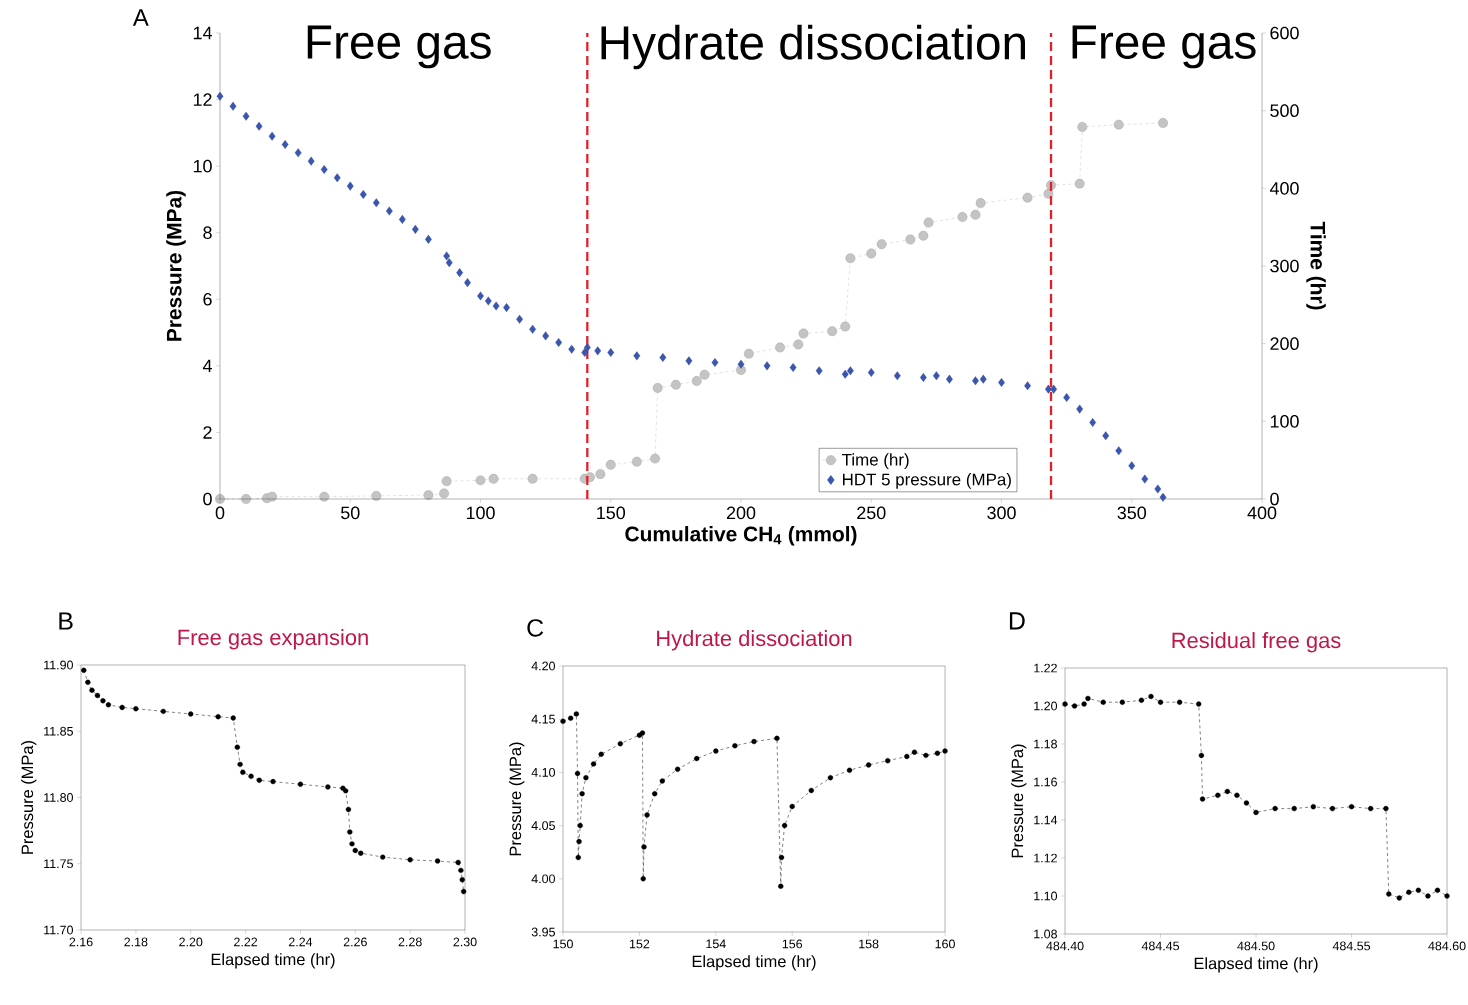 The width and height of the screenshot is (1468, 1005). What do you see at coordinates (1316, 265) in the screenshot?
I see `y2-axis-title: Time (hr)` at bounding box center [1316, 265].